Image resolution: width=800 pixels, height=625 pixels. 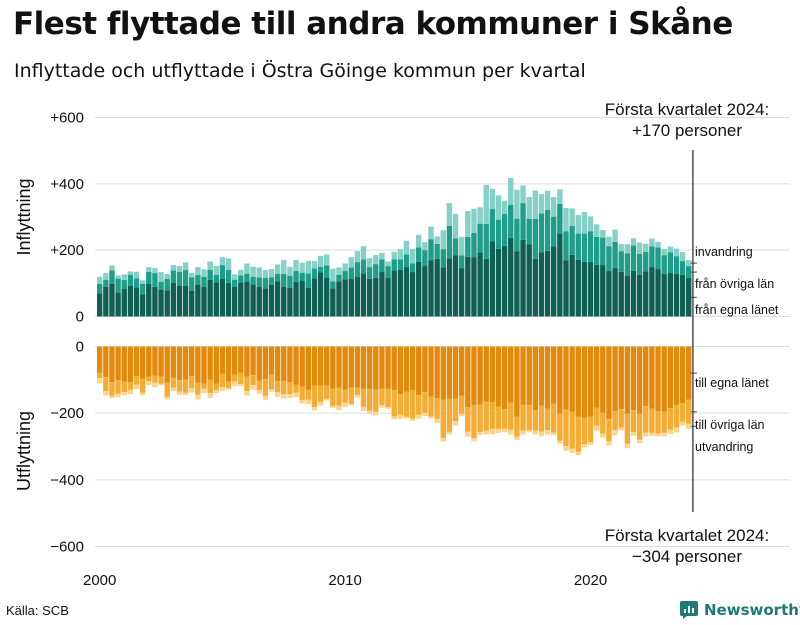 I want to click on brand-name: Newsworthy, so click(x=752, y=610).